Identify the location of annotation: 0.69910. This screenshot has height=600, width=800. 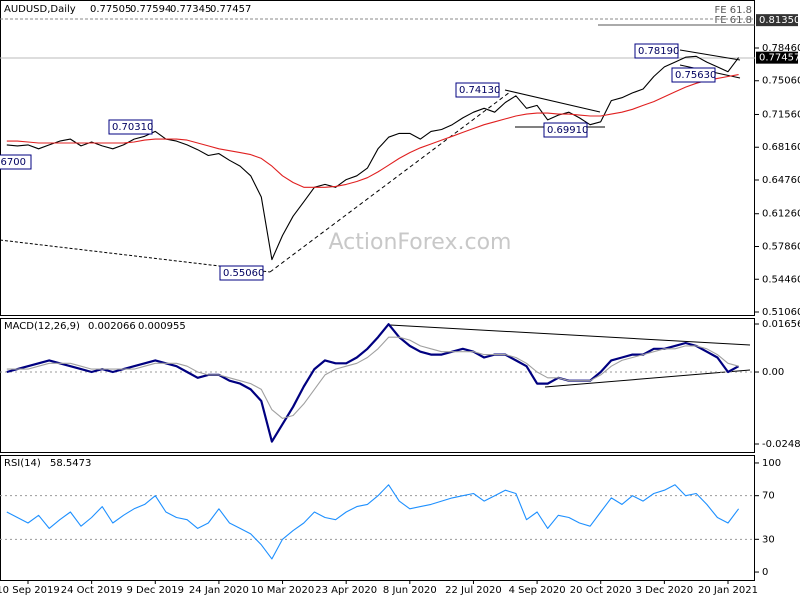
(567, 130).